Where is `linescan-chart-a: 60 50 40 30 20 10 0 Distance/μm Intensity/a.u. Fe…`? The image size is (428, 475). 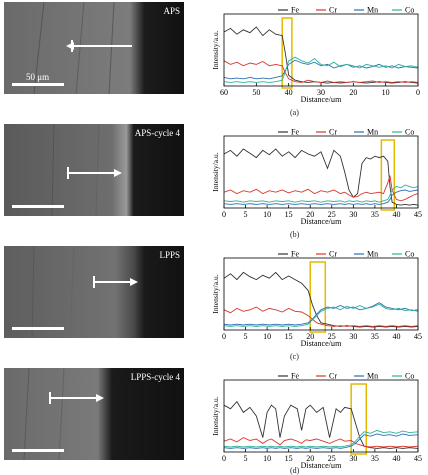 linescan-chart-a: 60 50 40 30 20 10 0 Distance/μm Intensity/a.u. Fe… is located at coordinates (315, 54).